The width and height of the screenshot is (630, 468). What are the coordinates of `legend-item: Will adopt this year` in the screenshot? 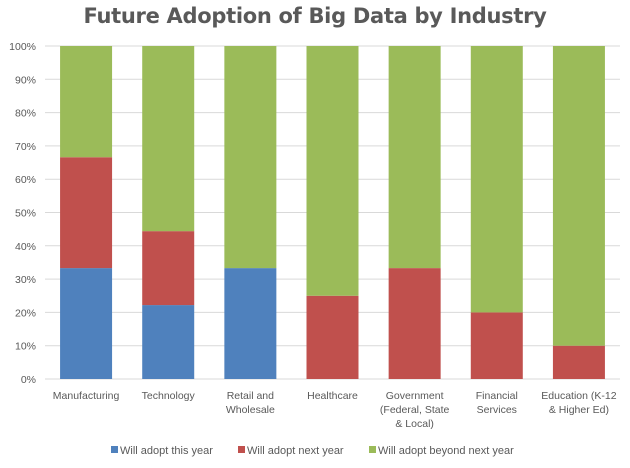 It's located at (162, 451).